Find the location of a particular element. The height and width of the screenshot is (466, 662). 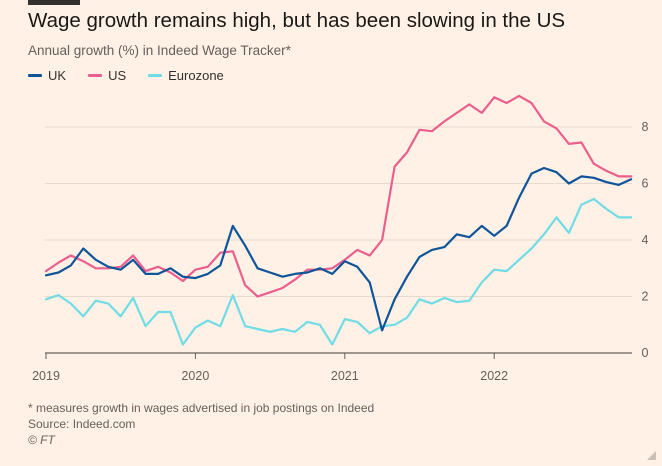

y-tick-label-8: 8 is located at coordinates (645, 127).